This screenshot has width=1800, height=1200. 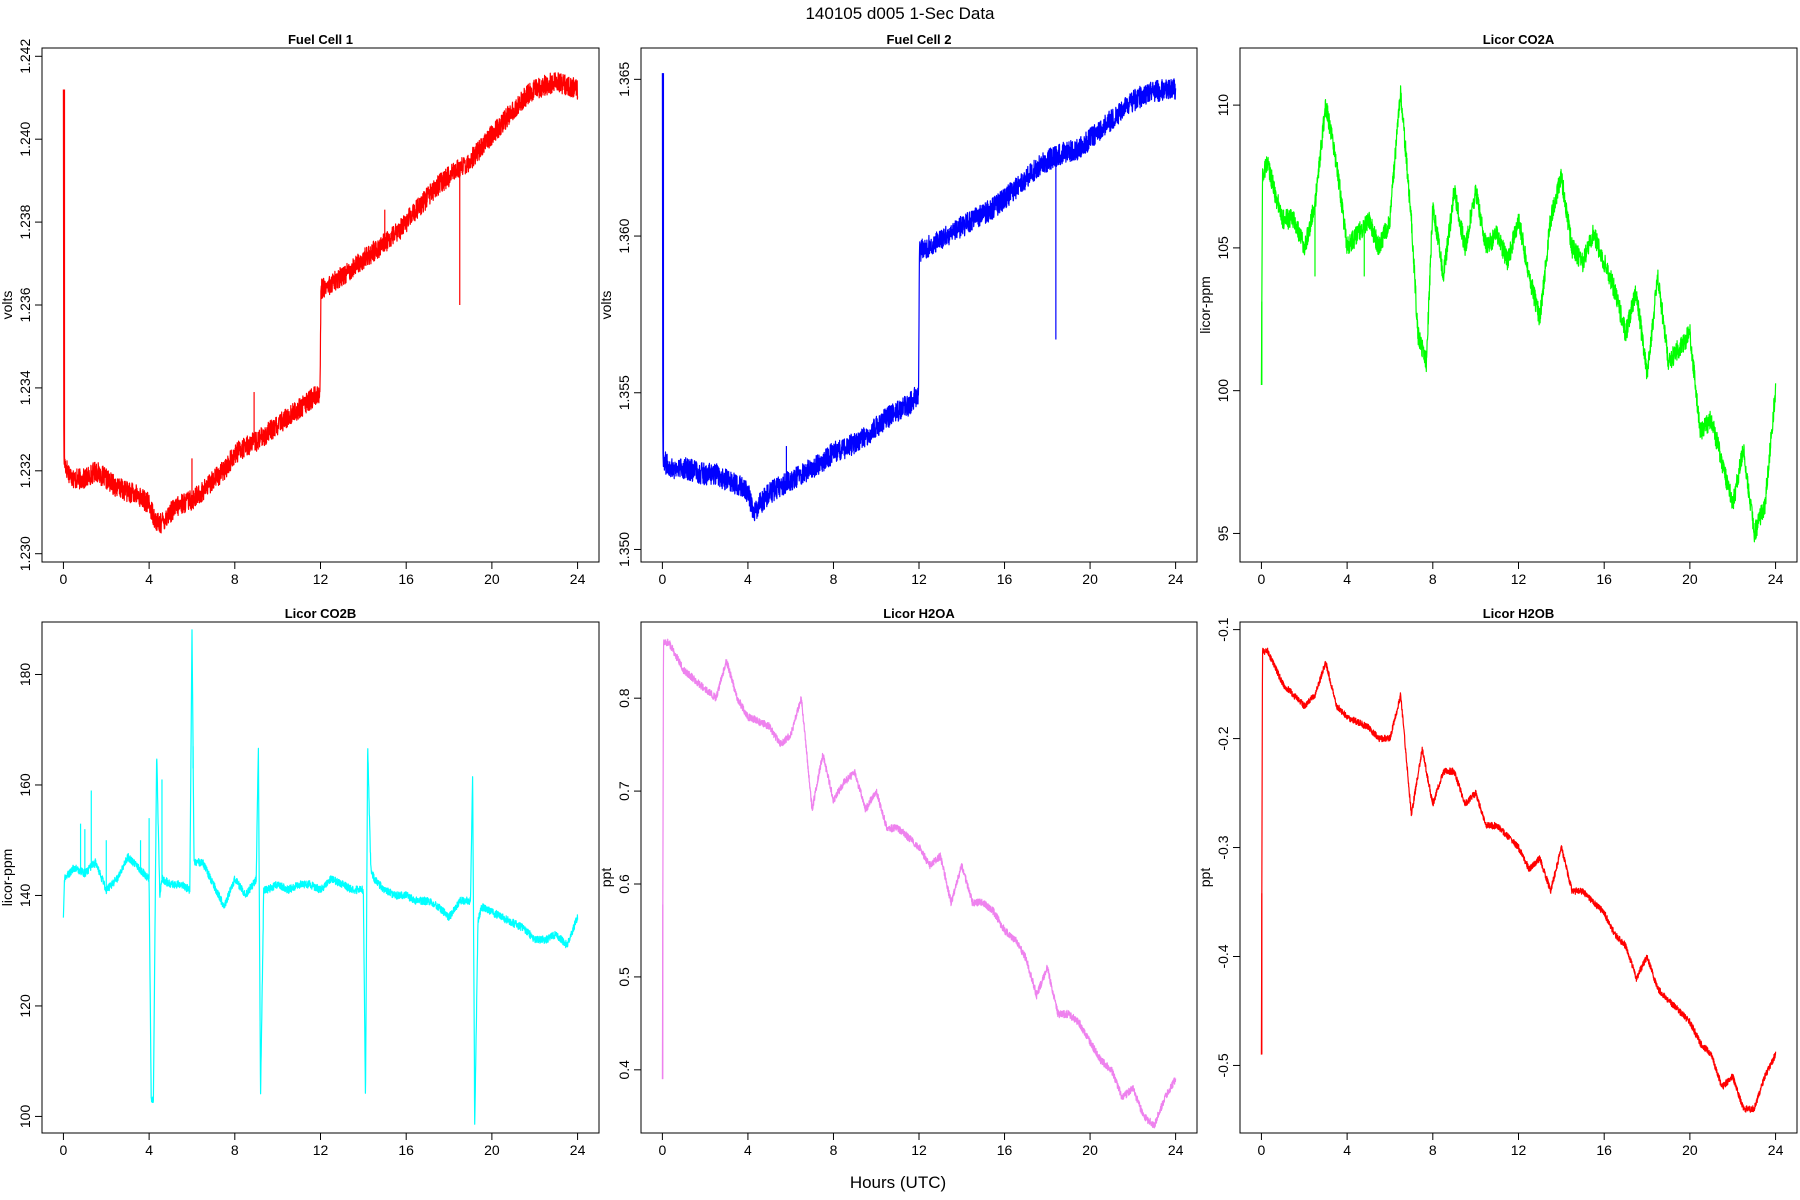 I want to click on y-tick-label: -0.4, so click(x=1223, y=956).